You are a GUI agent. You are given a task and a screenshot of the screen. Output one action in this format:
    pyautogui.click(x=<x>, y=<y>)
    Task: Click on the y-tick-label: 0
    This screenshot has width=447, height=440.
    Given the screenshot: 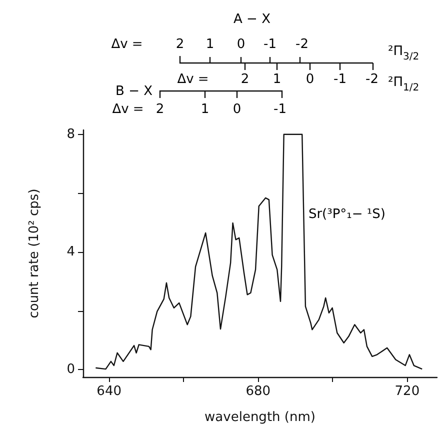 What is the action you would take?
    pyautogui.click(x=70, y=370)
    